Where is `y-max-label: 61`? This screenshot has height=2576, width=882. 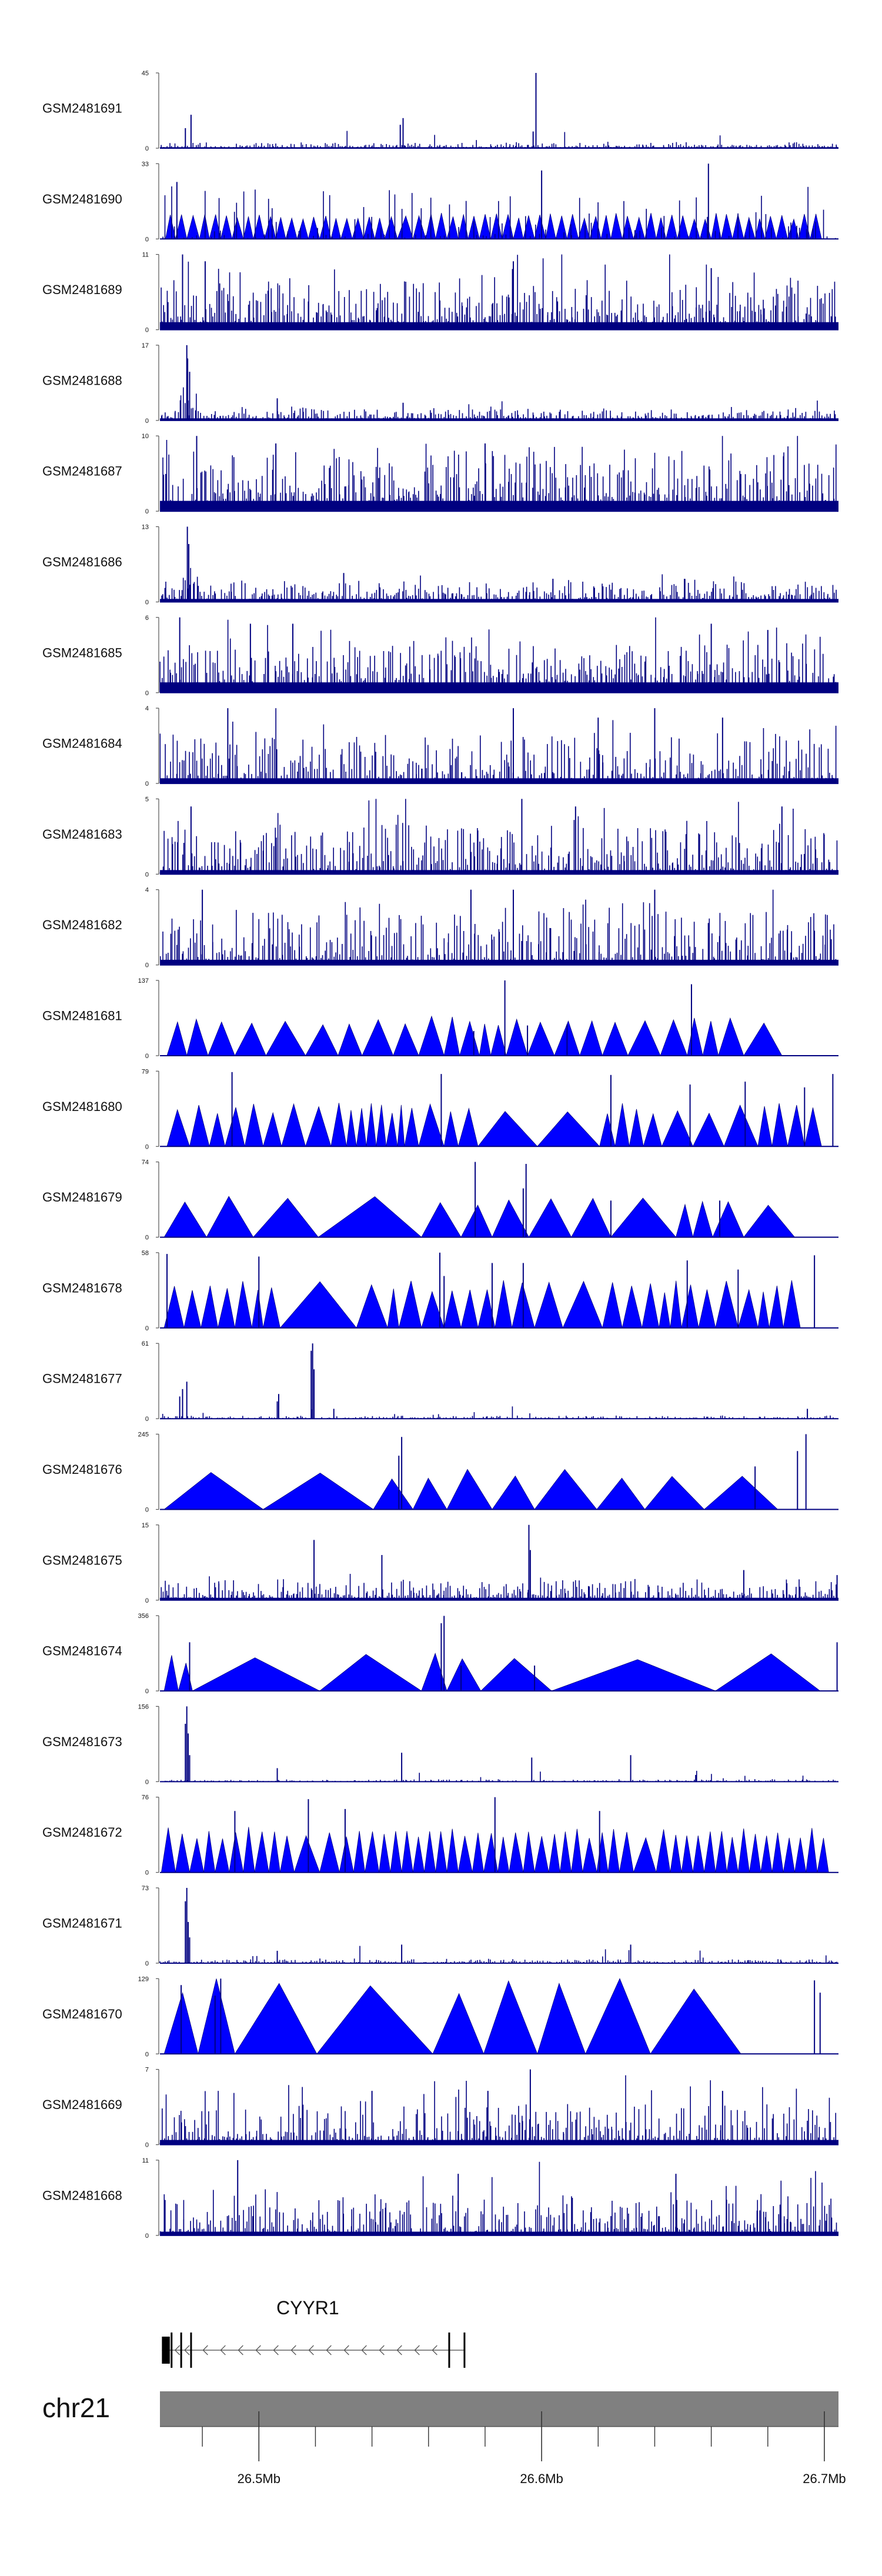 y-max-label: 61 is located at coordinates (145, 1343).